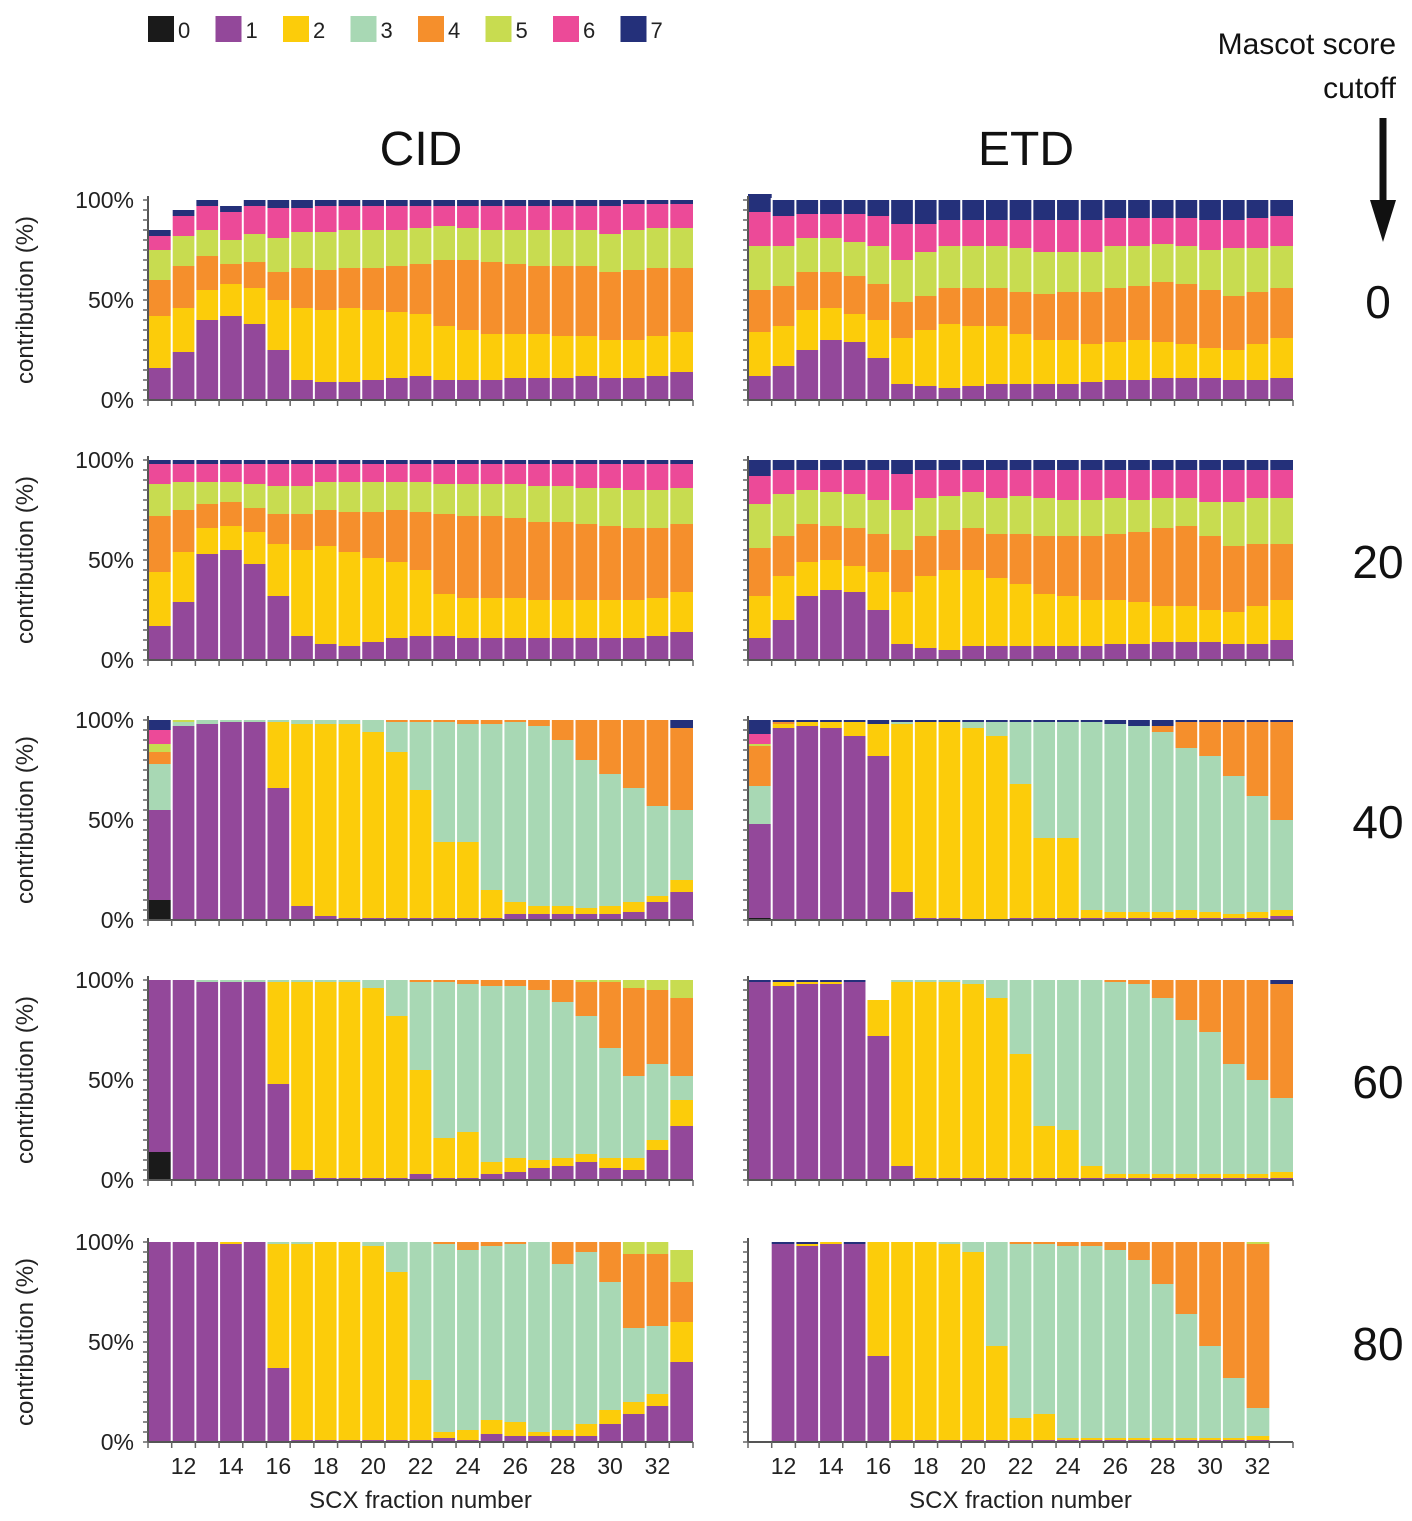  What do you see at coordinates (104, 460) in the screenshot?
I see `y-tick-label: 100%` at bounding box center [104, 460].